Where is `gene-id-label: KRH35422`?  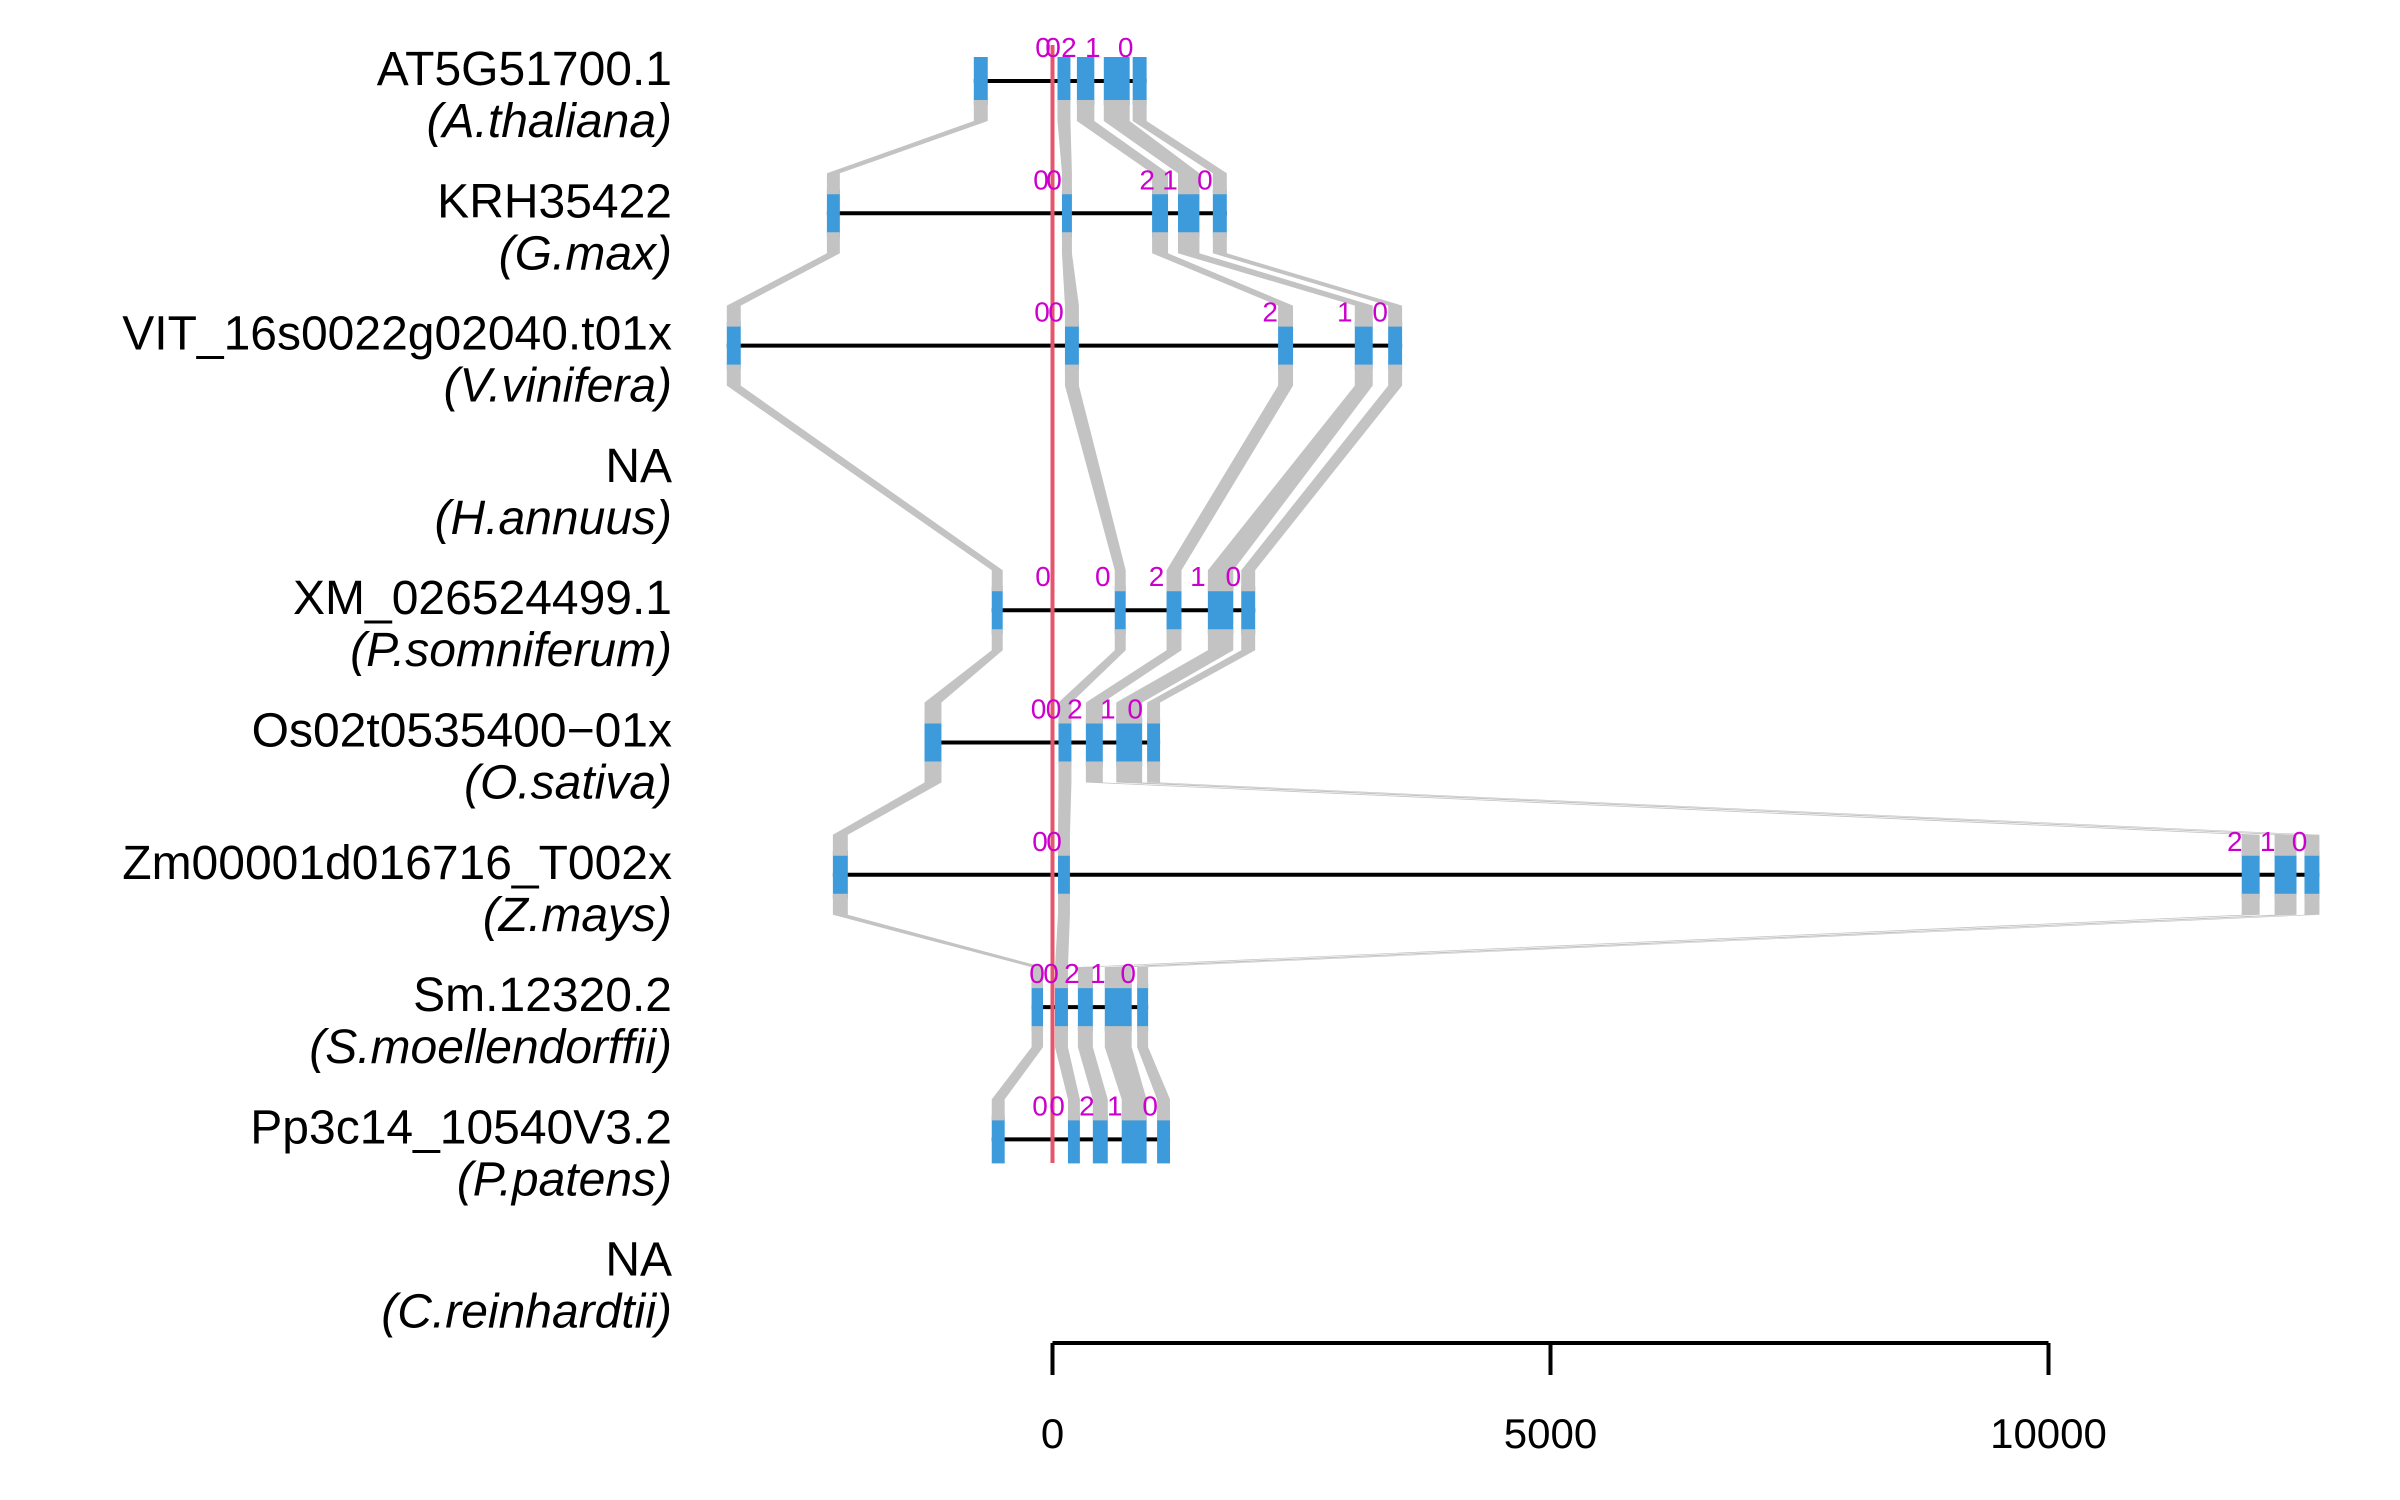
gene-id-label: KRH35422 is located at coordinates (554, 201).